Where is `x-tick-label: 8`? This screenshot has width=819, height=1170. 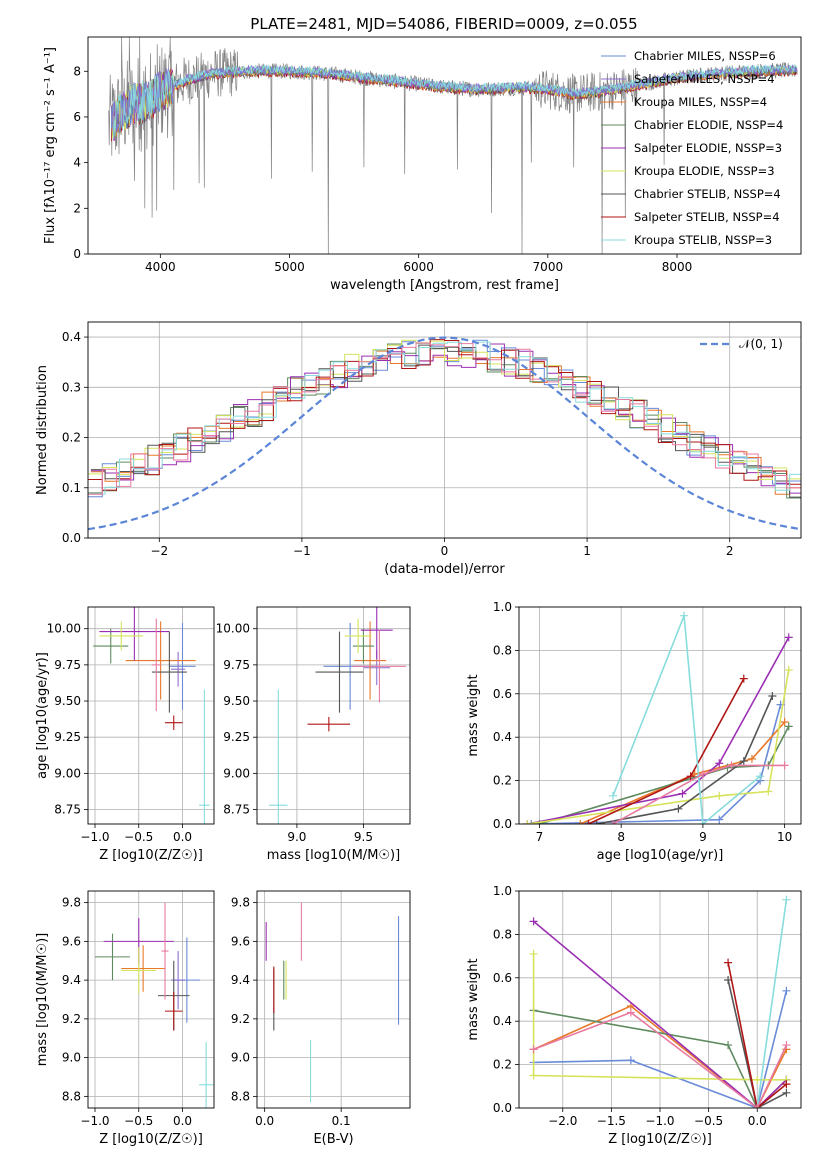
x-tick-label: 8 is located at coordinates (621, 837).